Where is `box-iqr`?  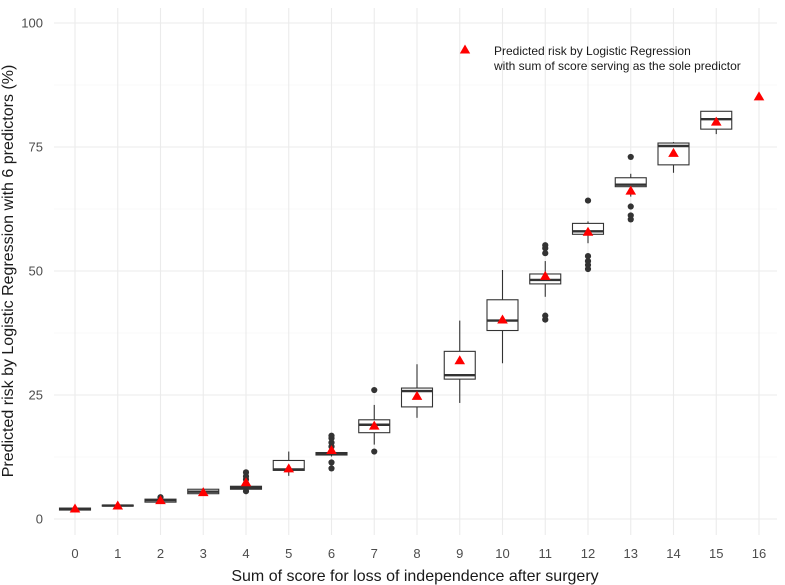 box-iqr is located at coordinates (502, 315).